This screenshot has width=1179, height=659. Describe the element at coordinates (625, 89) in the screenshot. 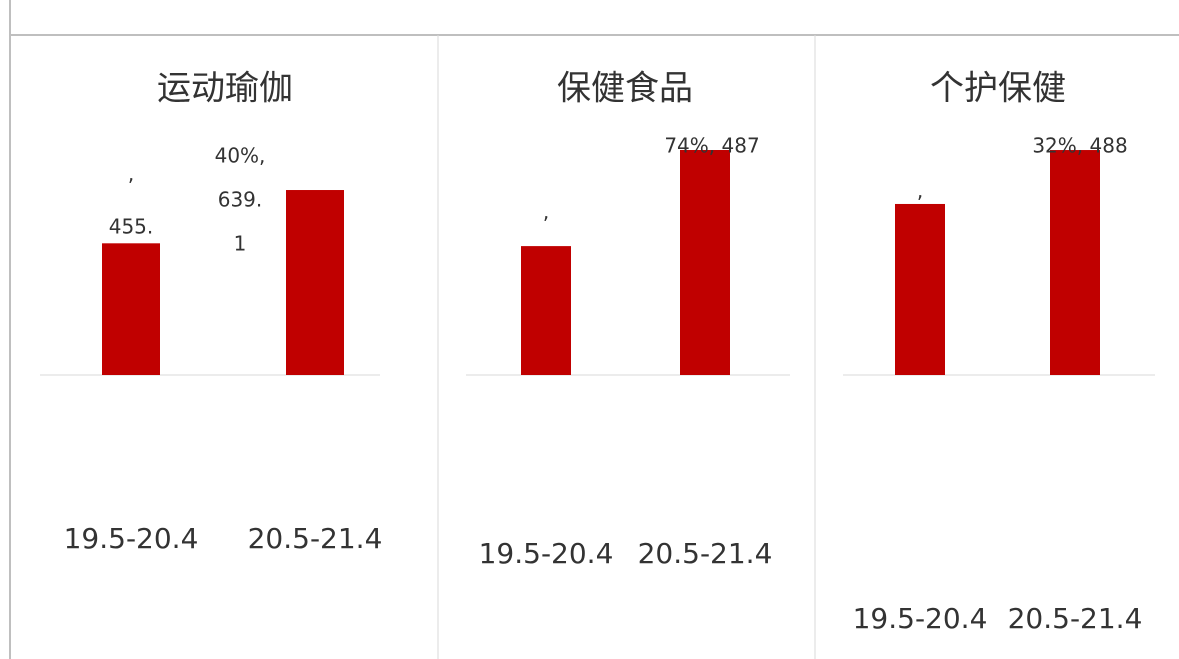

I see `panel-title: 保健食品` at that location.